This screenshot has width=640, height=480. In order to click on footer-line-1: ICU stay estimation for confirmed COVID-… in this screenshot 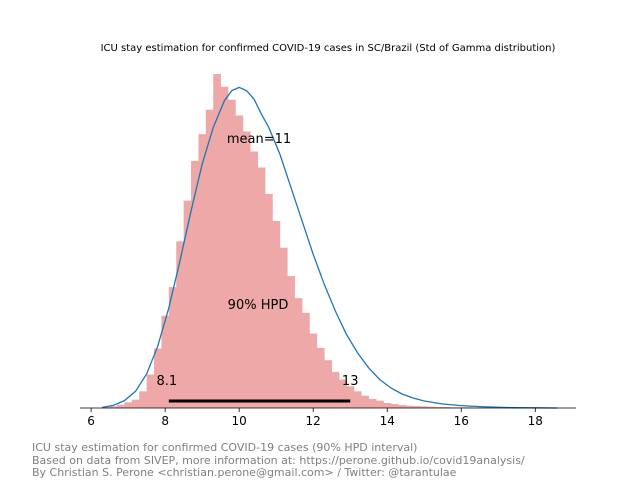, I will do `click(225, 447)`.